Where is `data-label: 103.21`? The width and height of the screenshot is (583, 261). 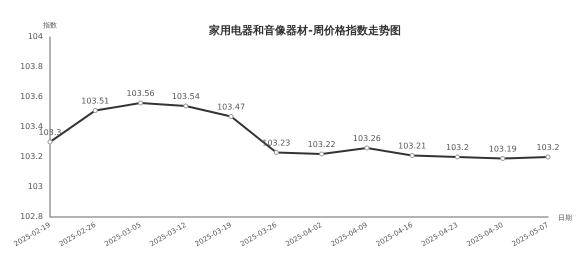
data-label: 103.21 is located at coordinates (412, 146).